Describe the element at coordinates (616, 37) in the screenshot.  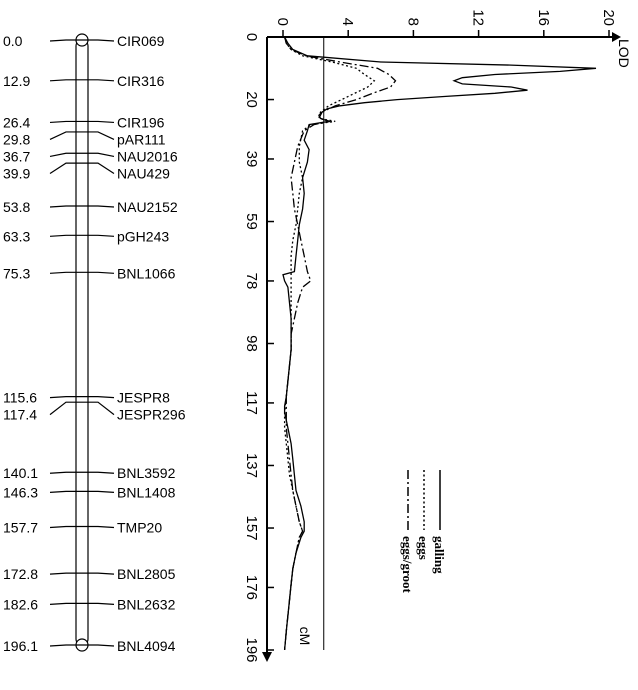
I see `lod-axis-arrow` at that location.